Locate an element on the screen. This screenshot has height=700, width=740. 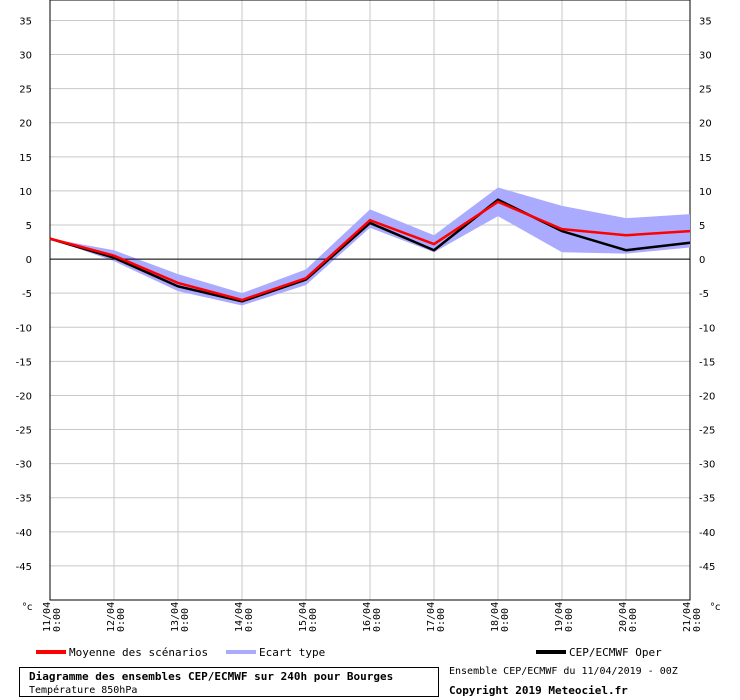
y-tick-label-left: -15 is located at coordinates (24, 362).